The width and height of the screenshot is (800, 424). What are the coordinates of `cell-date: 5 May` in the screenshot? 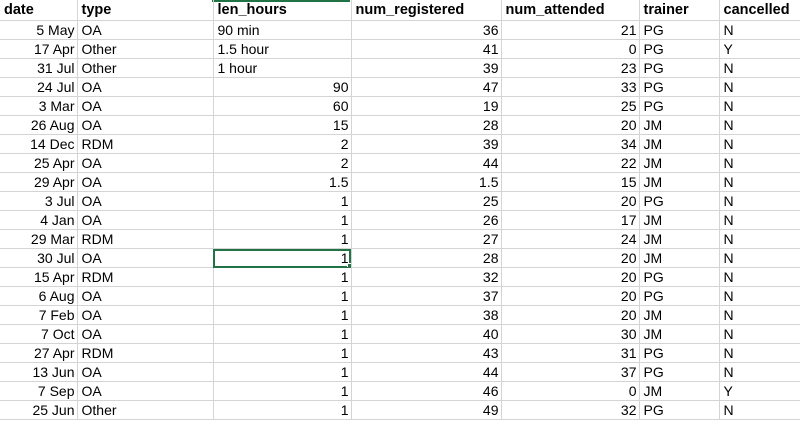 It's located at (39, 30).